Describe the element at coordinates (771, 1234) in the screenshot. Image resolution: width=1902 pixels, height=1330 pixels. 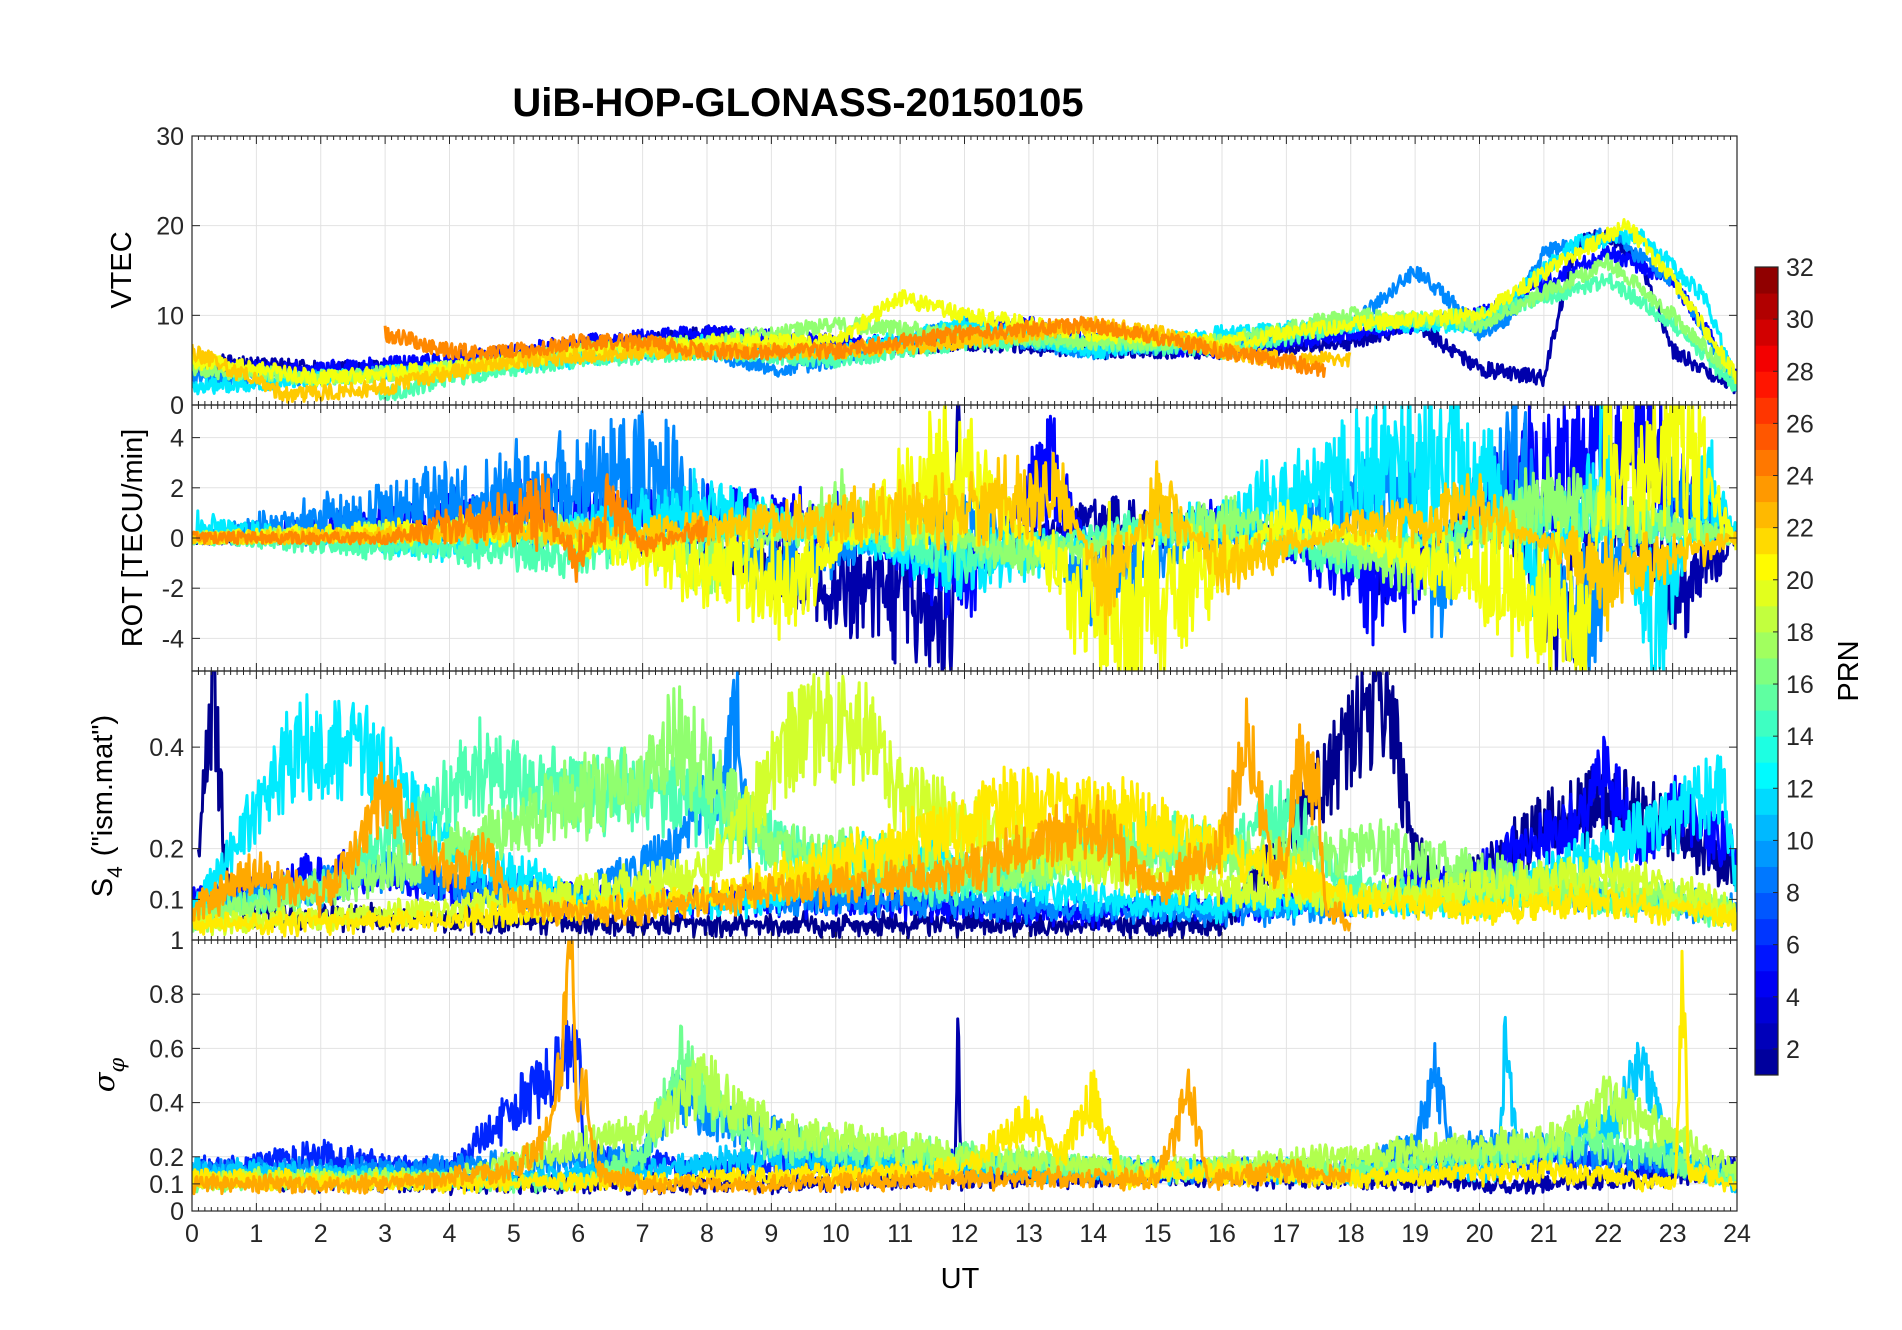
I see `x-tick-label: 9` at that location.